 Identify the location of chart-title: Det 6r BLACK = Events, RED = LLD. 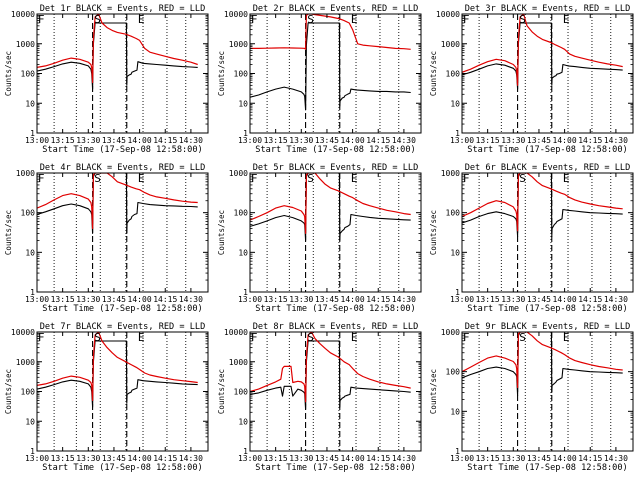
(548, 168).